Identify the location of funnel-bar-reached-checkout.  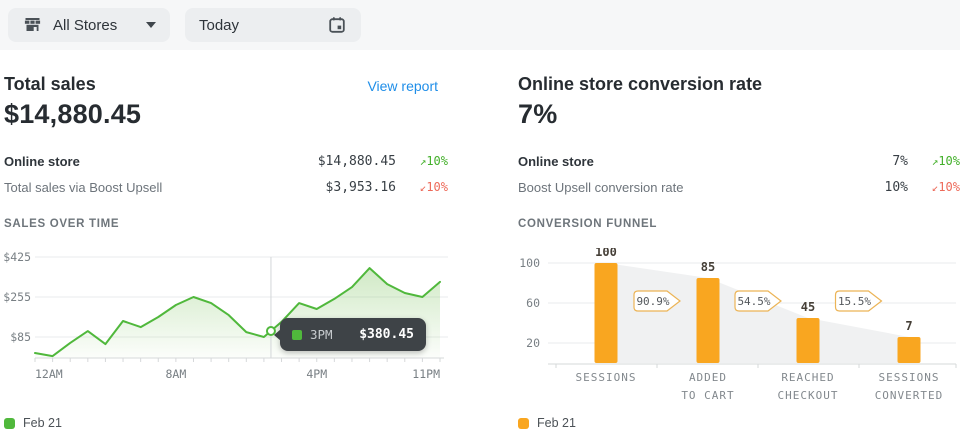
(808, 340).